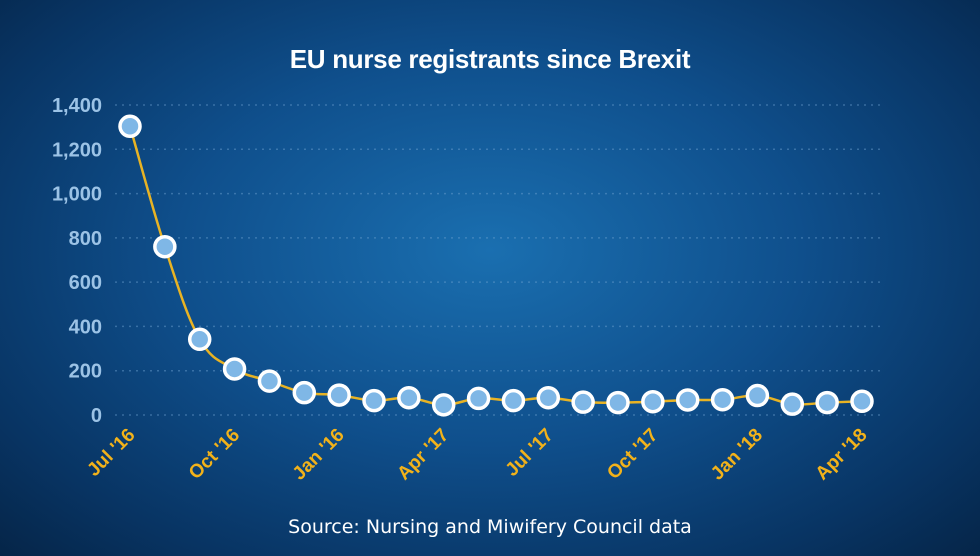 The image size is (980, 556). Describe the element at coordinates (85, 372) in the screenshot. I see `y-tick-label: 200` at that location.